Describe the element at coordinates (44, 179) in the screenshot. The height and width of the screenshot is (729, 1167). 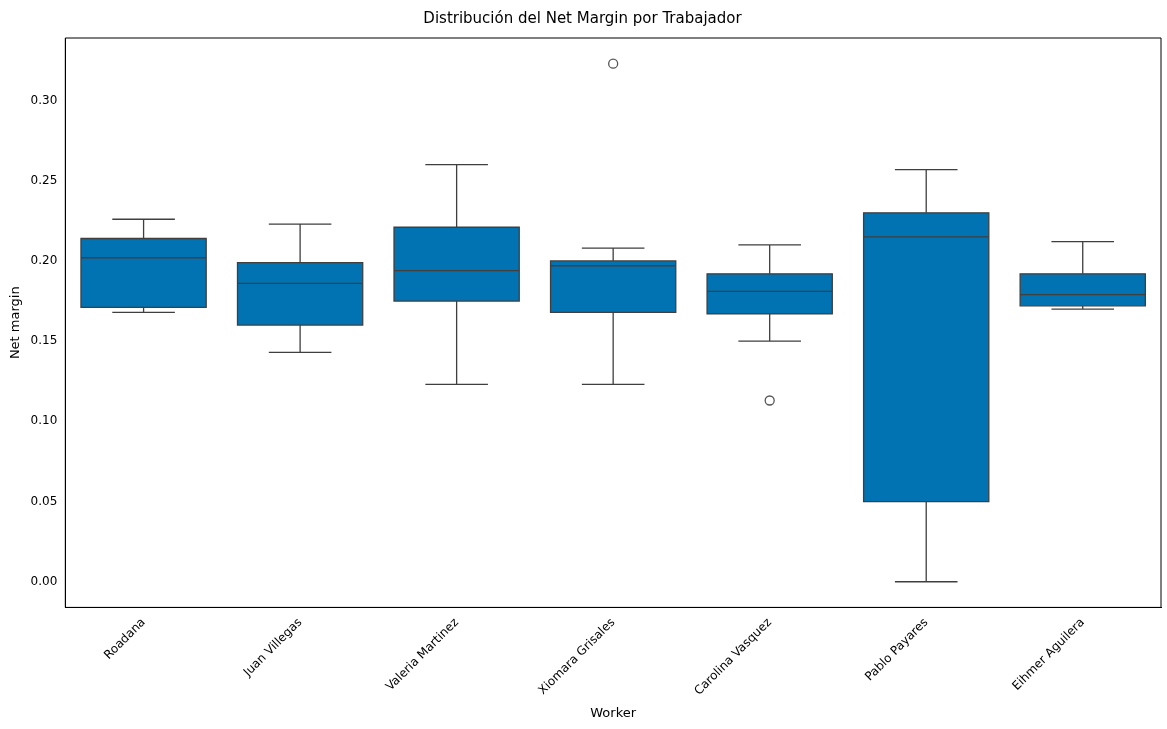
I see `y-tick-label: 0.25` at that location.